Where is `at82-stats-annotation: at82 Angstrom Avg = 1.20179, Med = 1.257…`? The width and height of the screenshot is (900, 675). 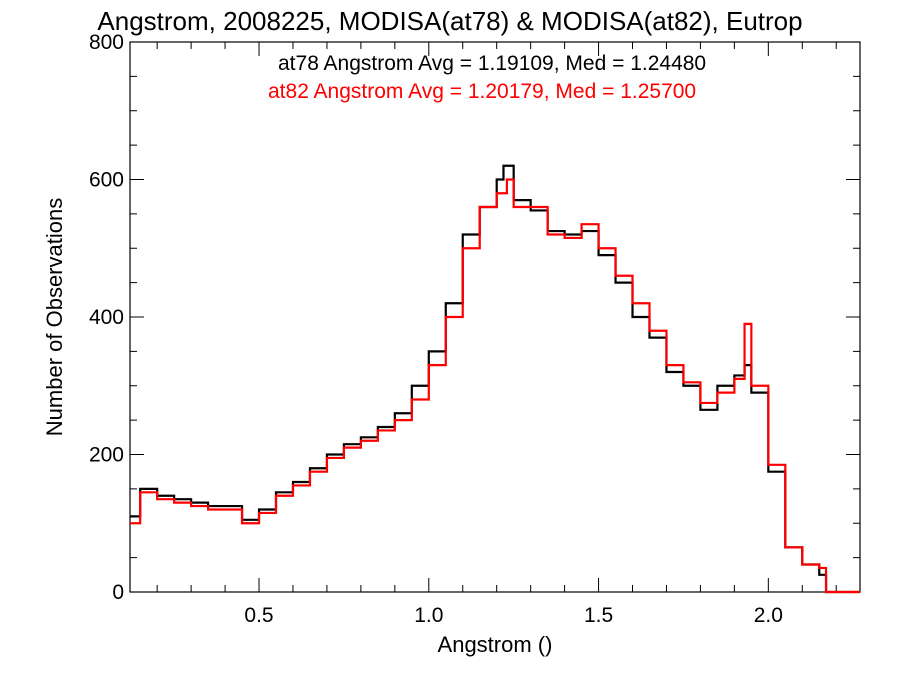 at82-stats-annotation: at82 Angstrom Avg = 1.20179, Med = 1.257… is located at coordinates (482, 91).